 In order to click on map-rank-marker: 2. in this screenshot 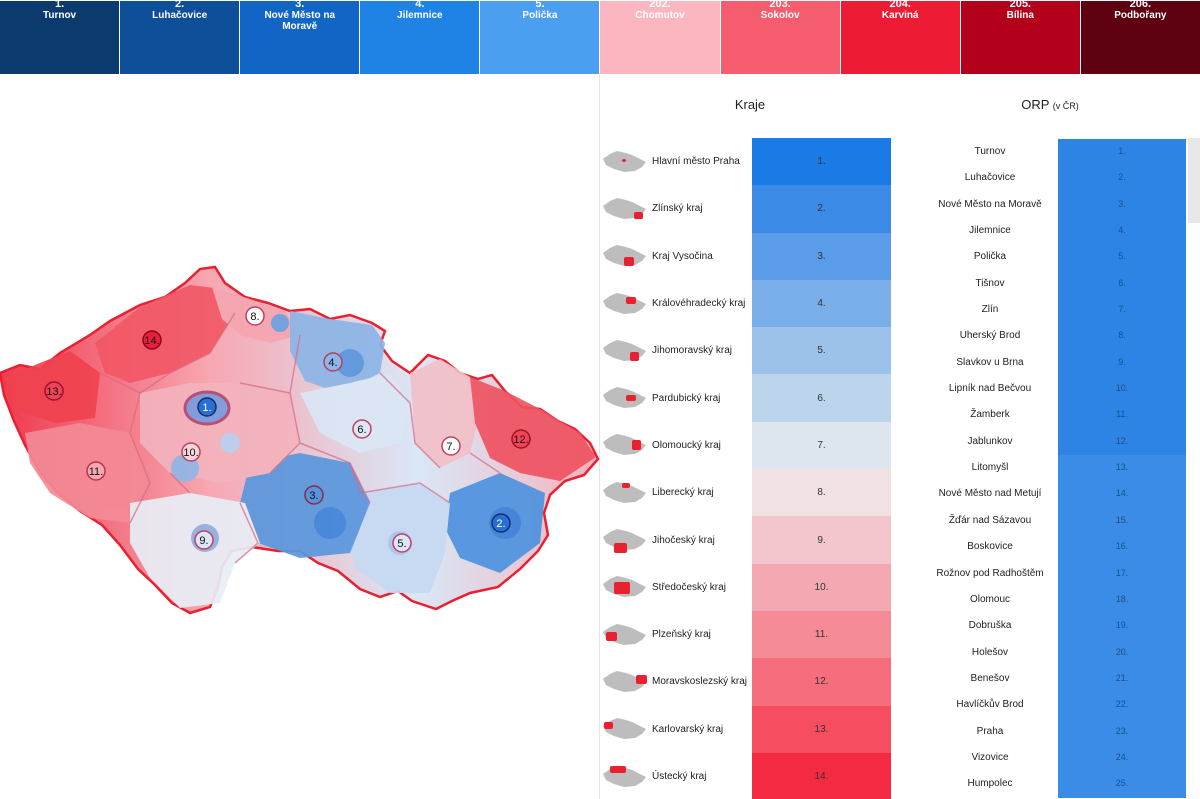, I will do `click(501, 523)`.